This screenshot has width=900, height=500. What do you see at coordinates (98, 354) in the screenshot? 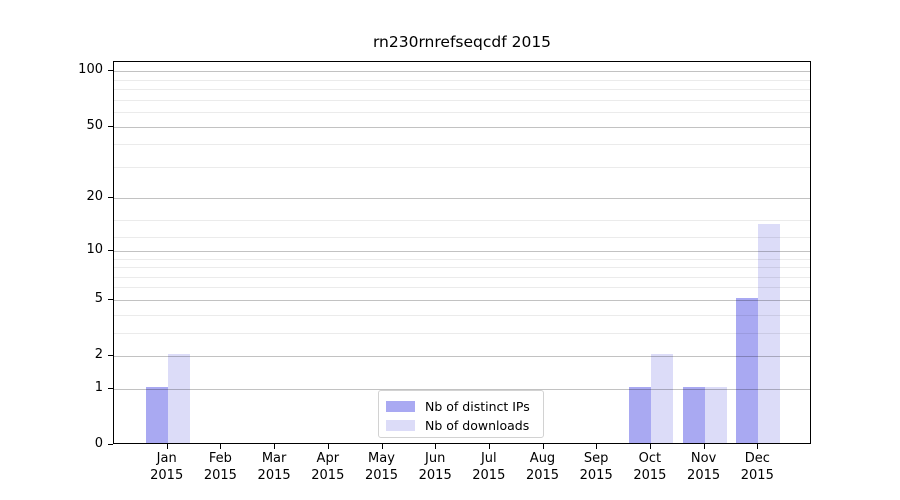
I see `y-tick-label: 2` at bounding box center [98, 354].